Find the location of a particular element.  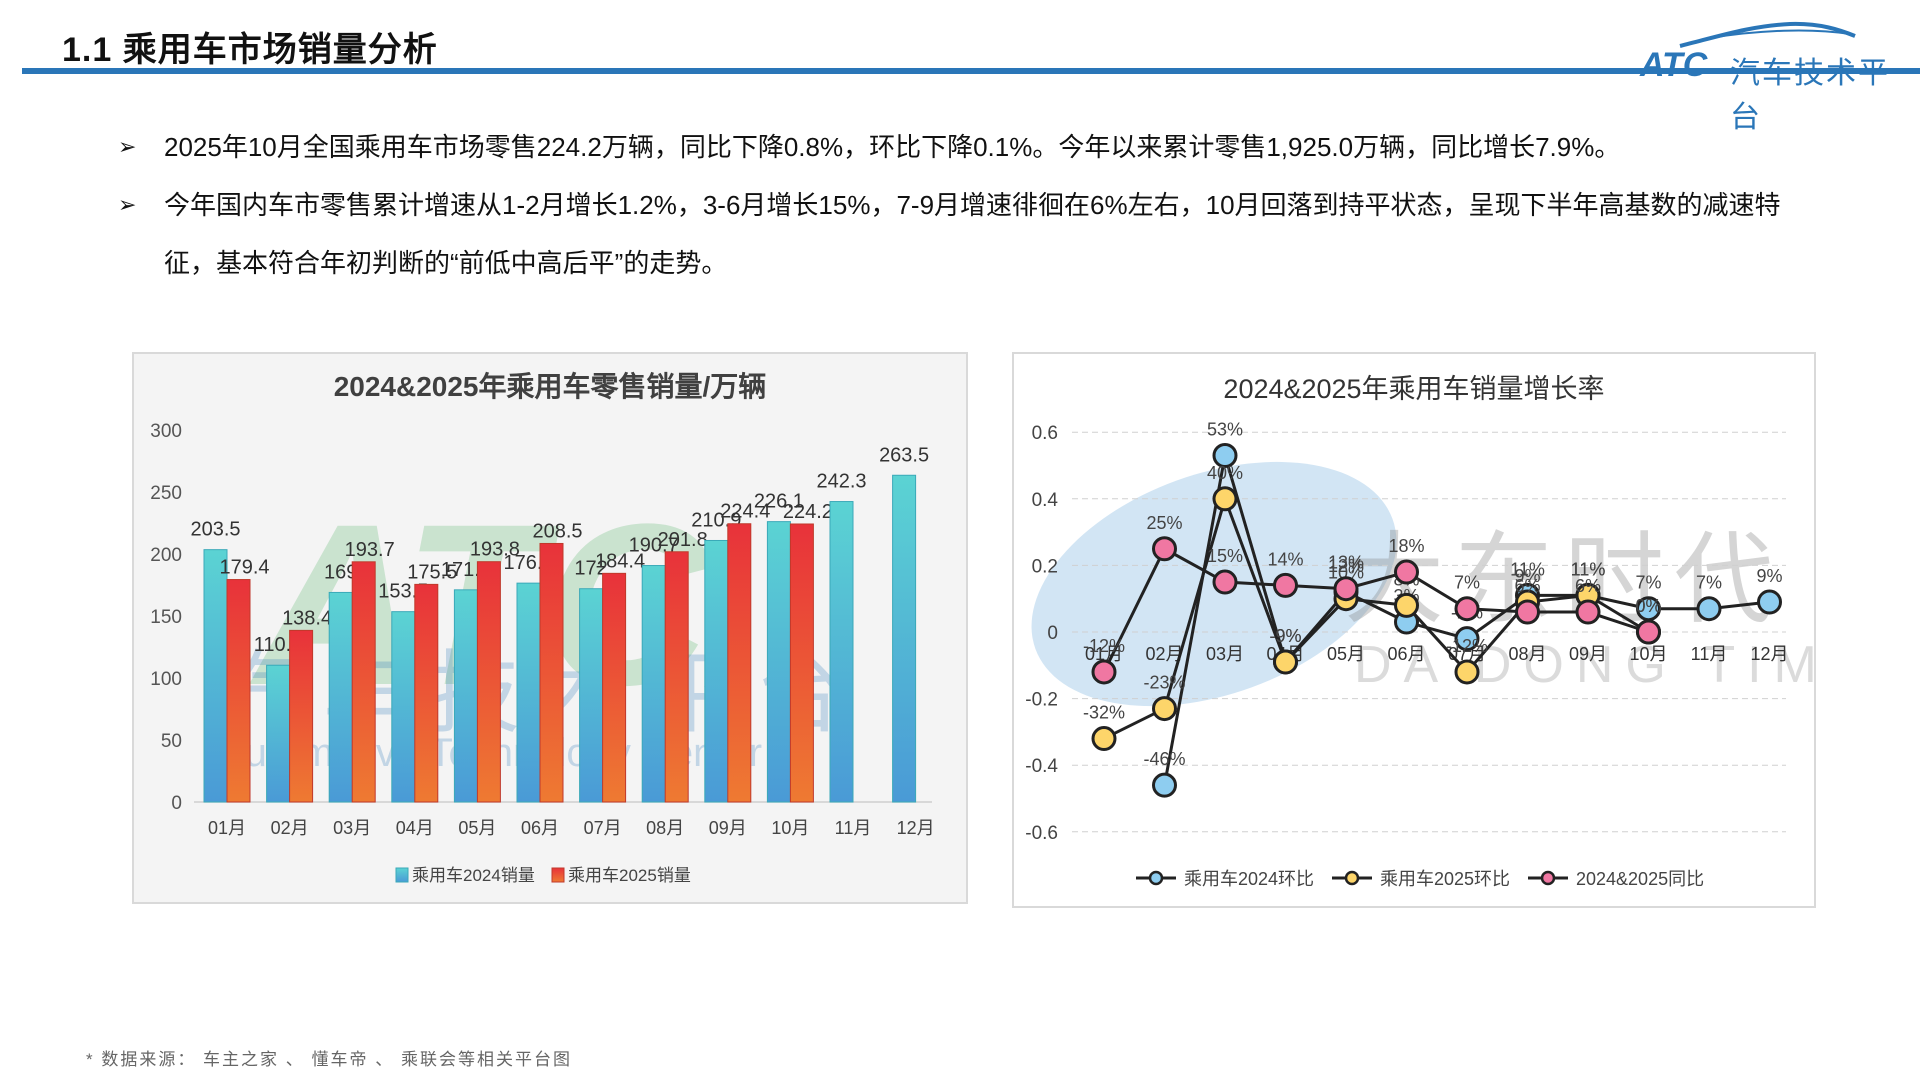

bar-value-label: 138.4 is located at coordinates (307, 618).